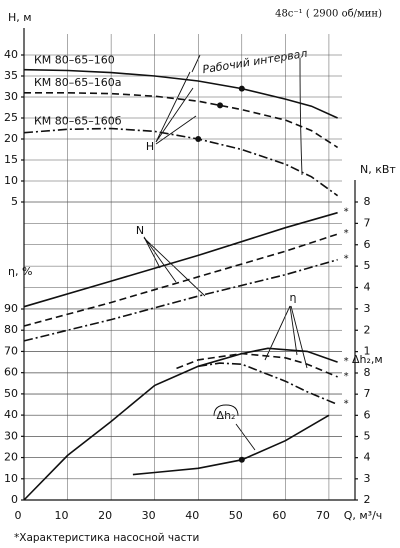  What do you see at coordinates (378, 169) in the screenshot?
I see `y-axis-label: N, кВт` at bounding box center [378, 169].